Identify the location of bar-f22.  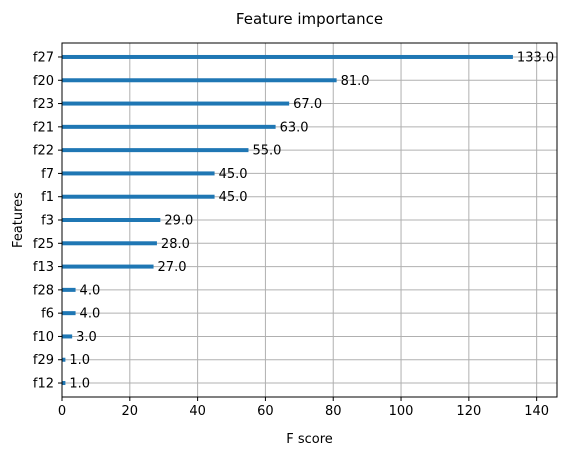
(155, 150).